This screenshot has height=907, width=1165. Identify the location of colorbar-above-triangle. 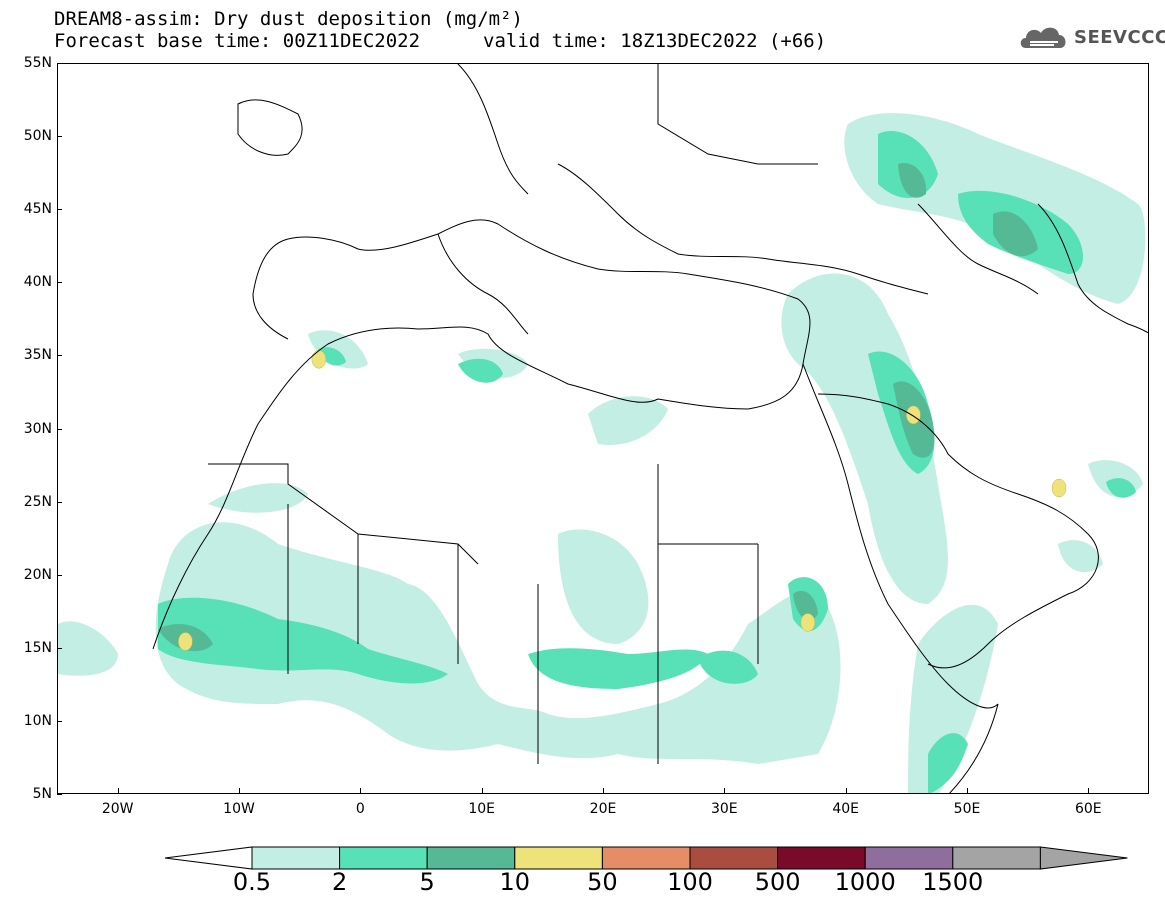
(1083, 858).